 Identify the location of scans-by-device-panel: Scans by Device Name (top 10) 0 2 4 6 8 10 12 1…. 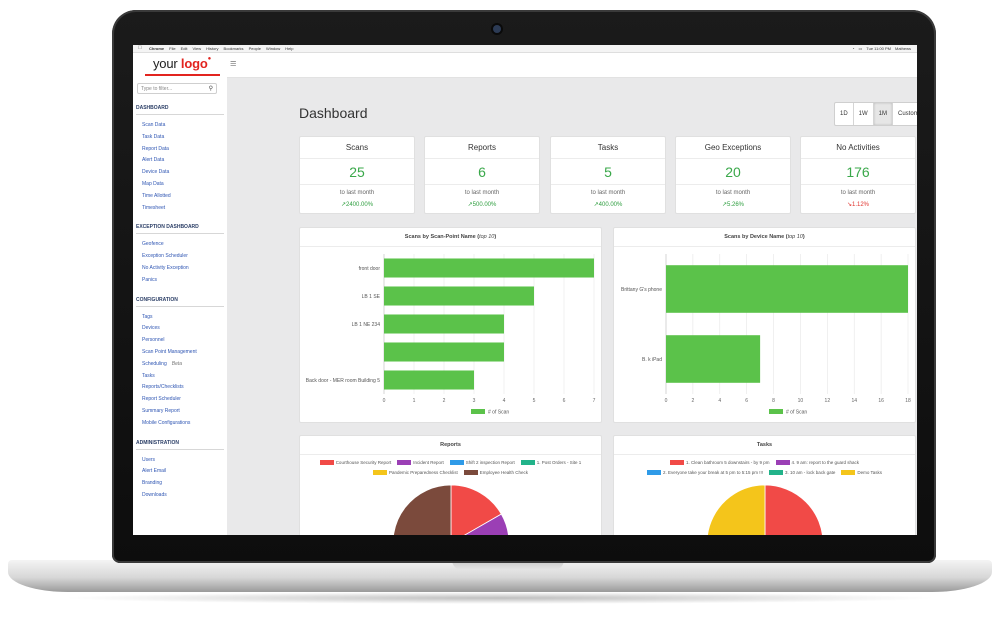
(764, 325).